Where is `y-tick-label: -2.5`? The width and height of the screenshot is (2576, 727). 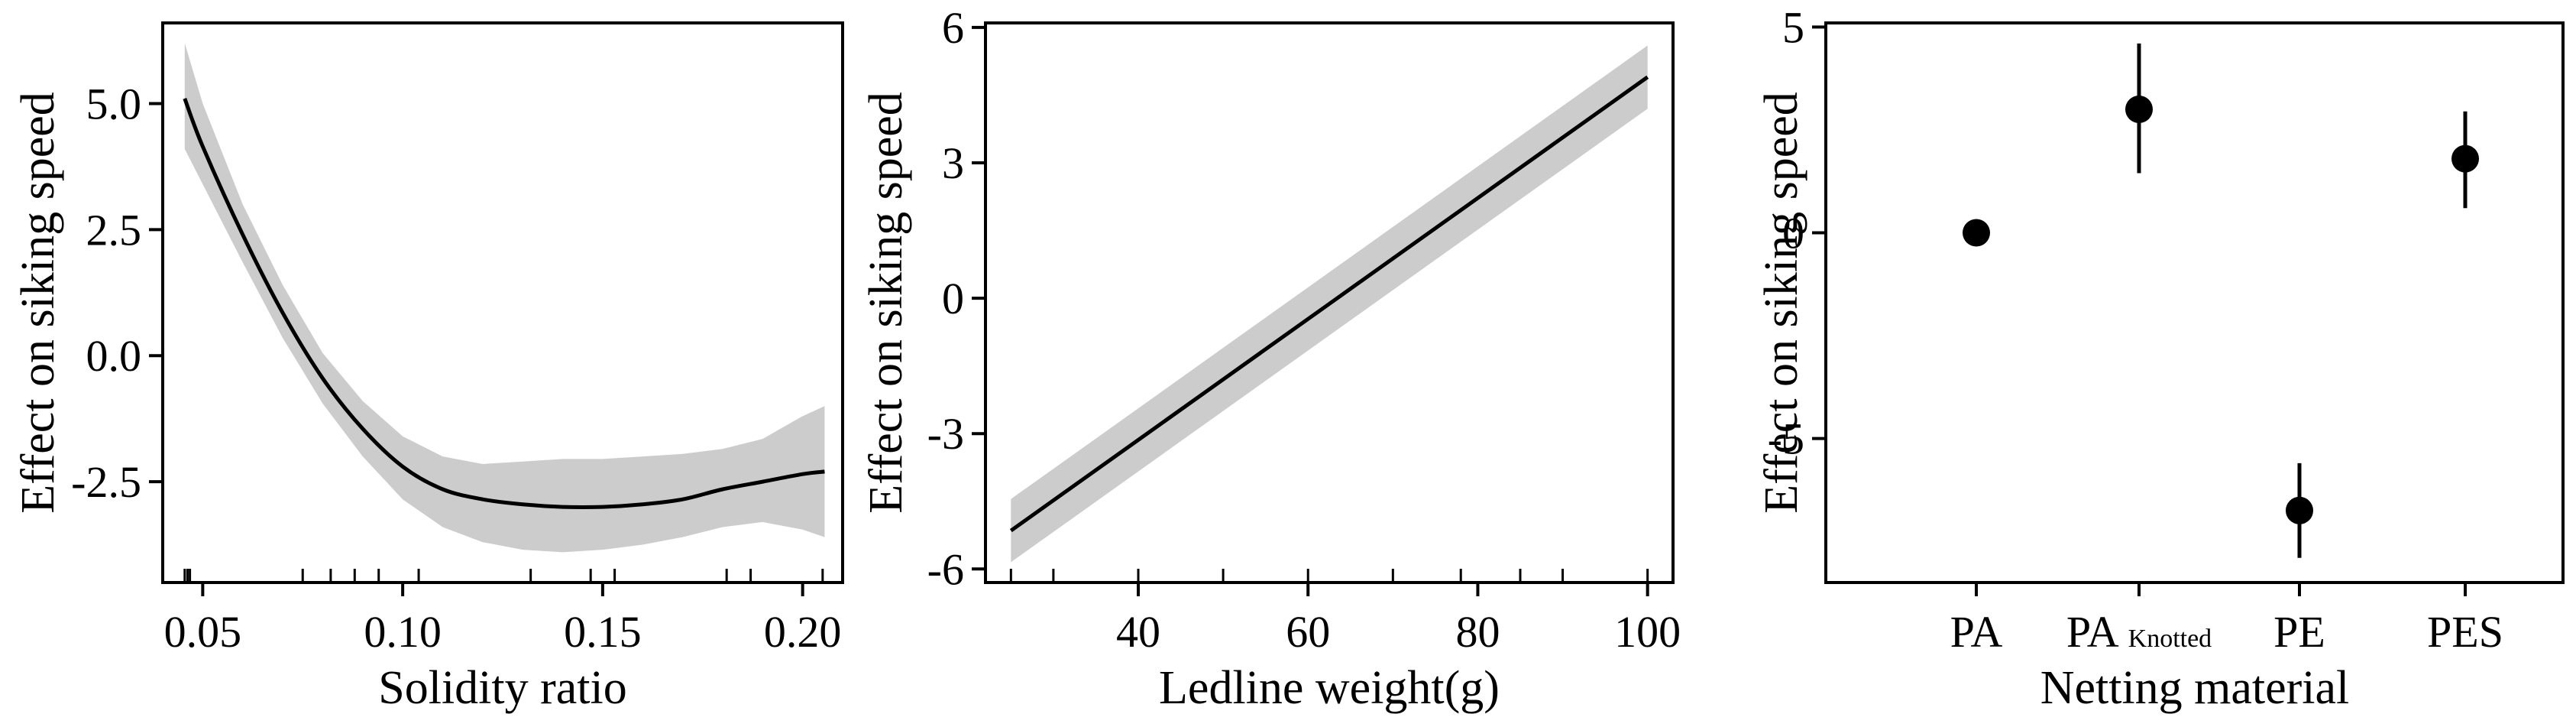
y-tick-label: -2.5 is located at coordinates (106, 482).